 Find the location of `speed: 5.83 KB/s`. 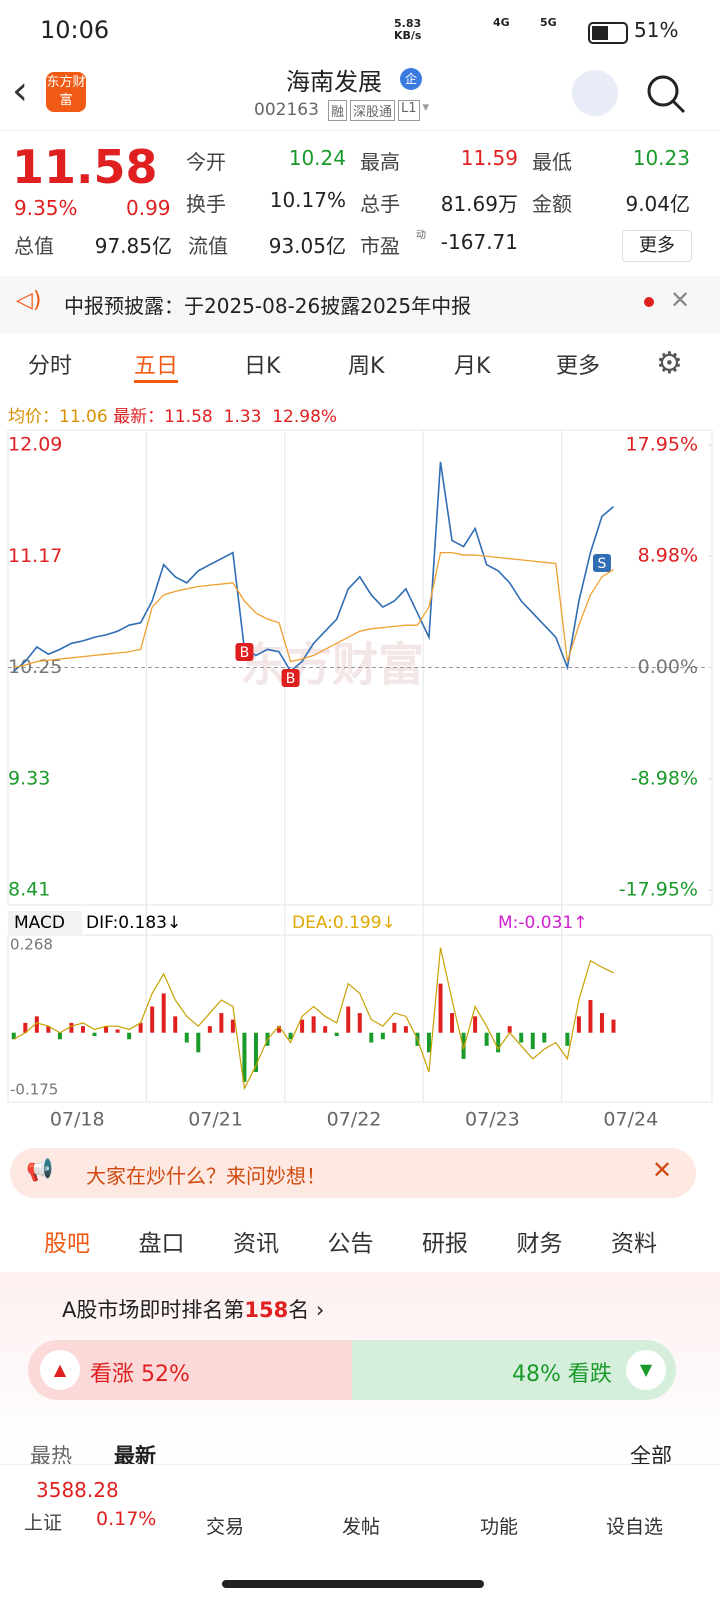

speed: 5.83 KB/s is located at coordinates (407, 30).